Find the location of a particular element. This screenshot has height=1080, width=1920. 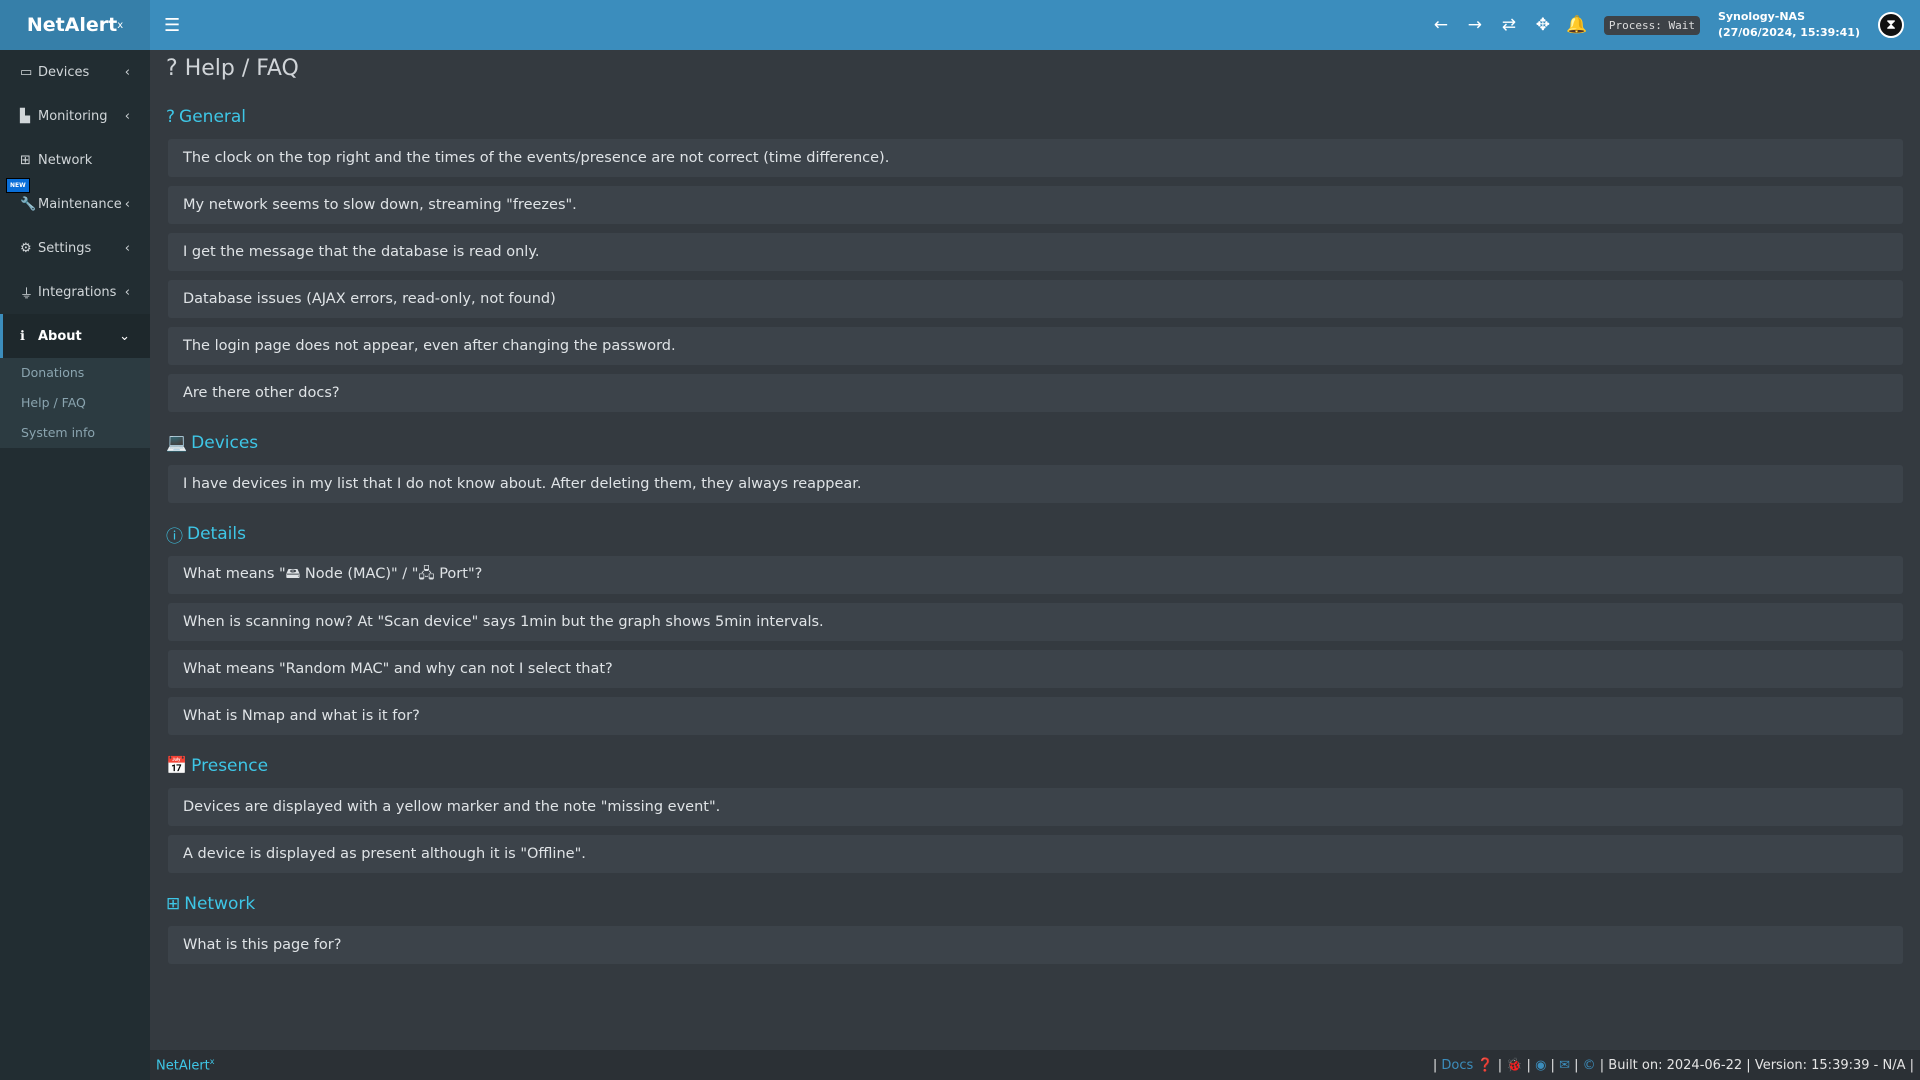

sidebar-item-devices: ▭ Devices ‹ is located at coordinates (75, 72).